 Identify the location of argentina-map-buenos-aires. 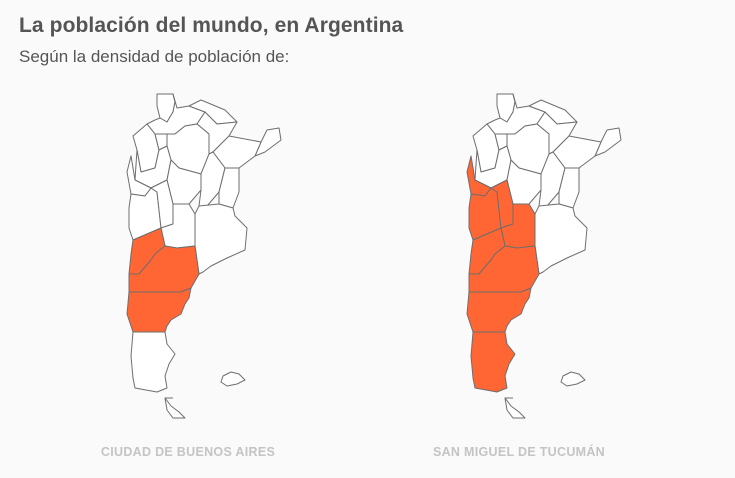
(204, 256).